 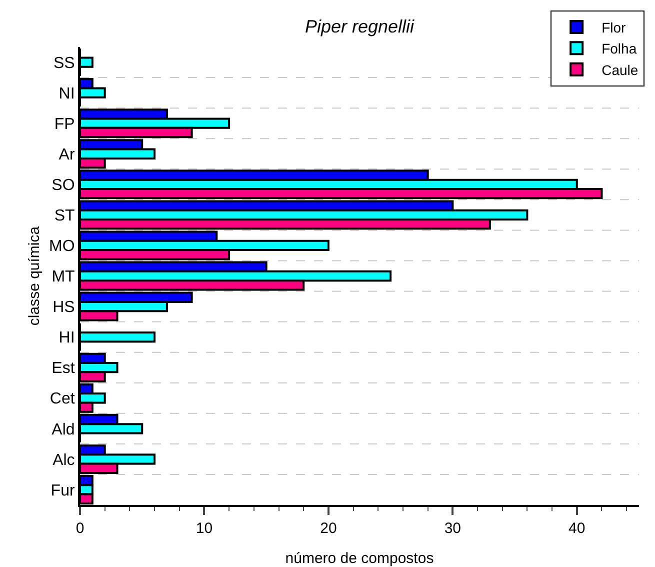 What do you see at coordinates (64, 63) in the screenshot?
I see `y-tick-label: SS` at bounding box center [64, 63].